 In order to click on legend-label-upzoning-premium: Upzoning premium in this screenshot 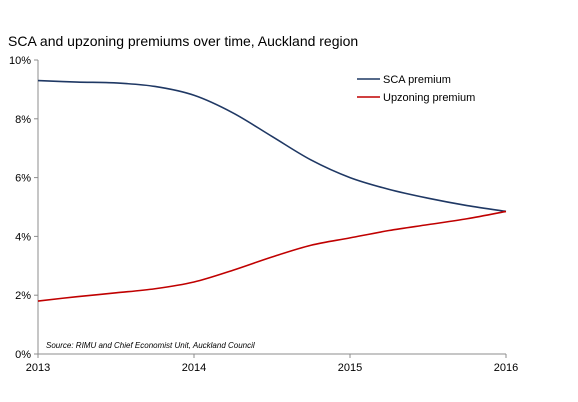, I will do `click(429, 98)`.